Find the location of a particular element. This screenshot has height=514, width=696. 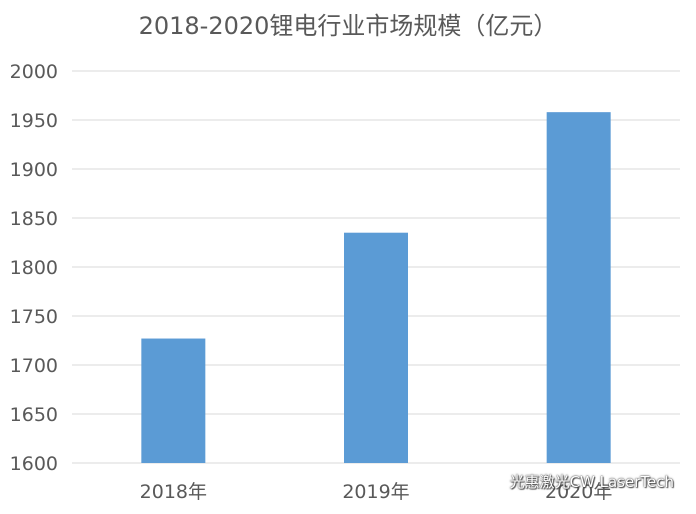

chart-title: 2018-2020锂电行业市场规模（亿元） is located at coordinates (348, 26).